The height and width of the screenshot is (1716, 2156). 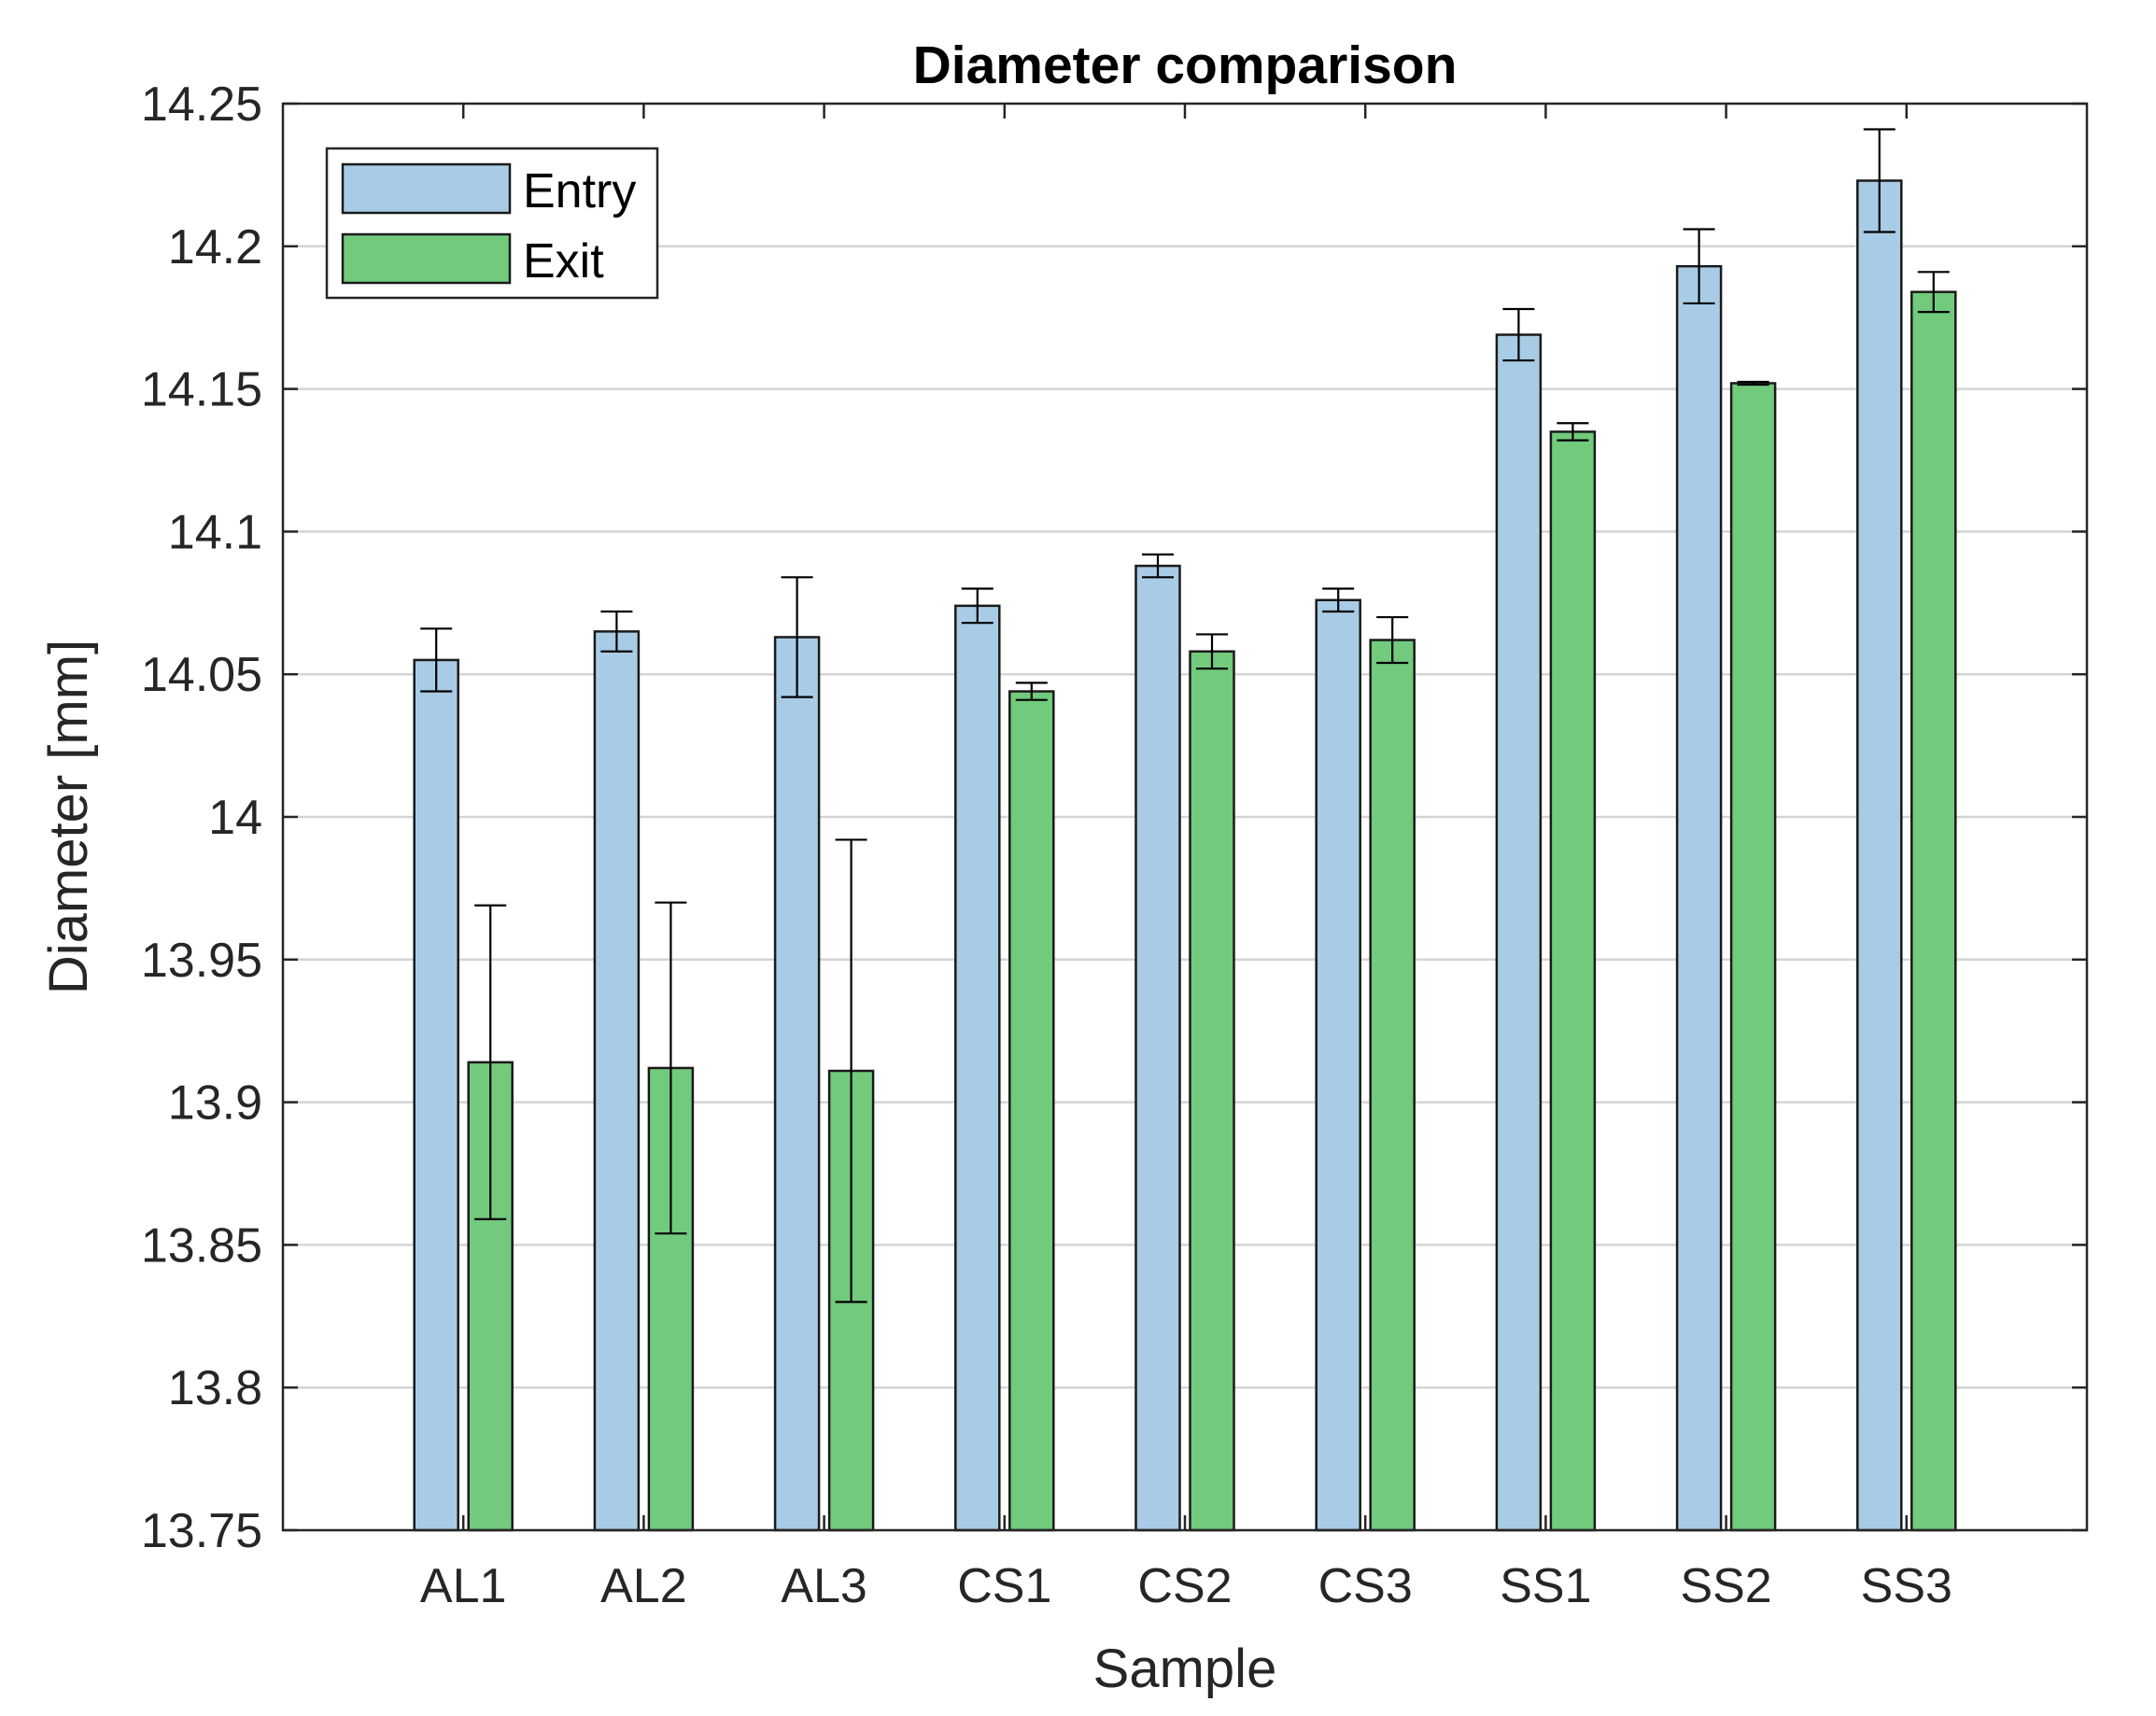 What do you see at coordinates (1157, 1048) in the screenshot?
I see `bar-entry-cs2` at bounding box center [1157, 1048].